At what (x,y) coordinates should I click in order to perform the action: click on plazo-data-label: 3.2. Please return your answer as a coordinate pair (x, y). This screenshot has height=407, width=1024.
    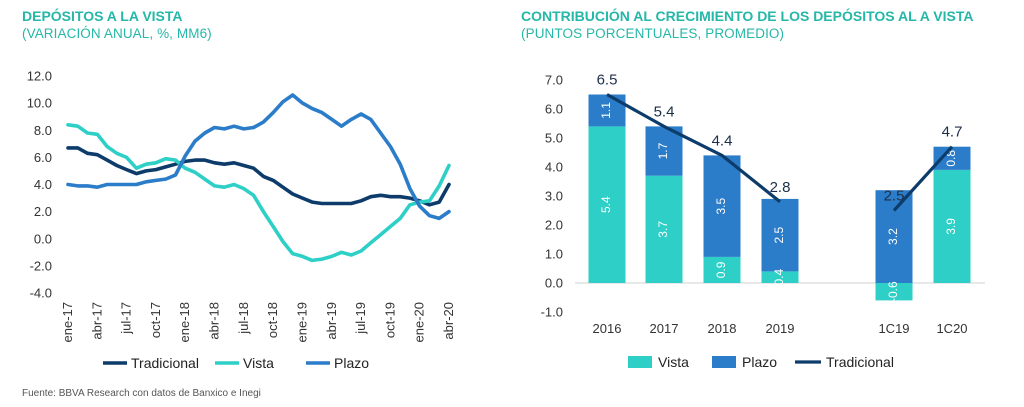
    Looking at the image, I should click on (893, 236).